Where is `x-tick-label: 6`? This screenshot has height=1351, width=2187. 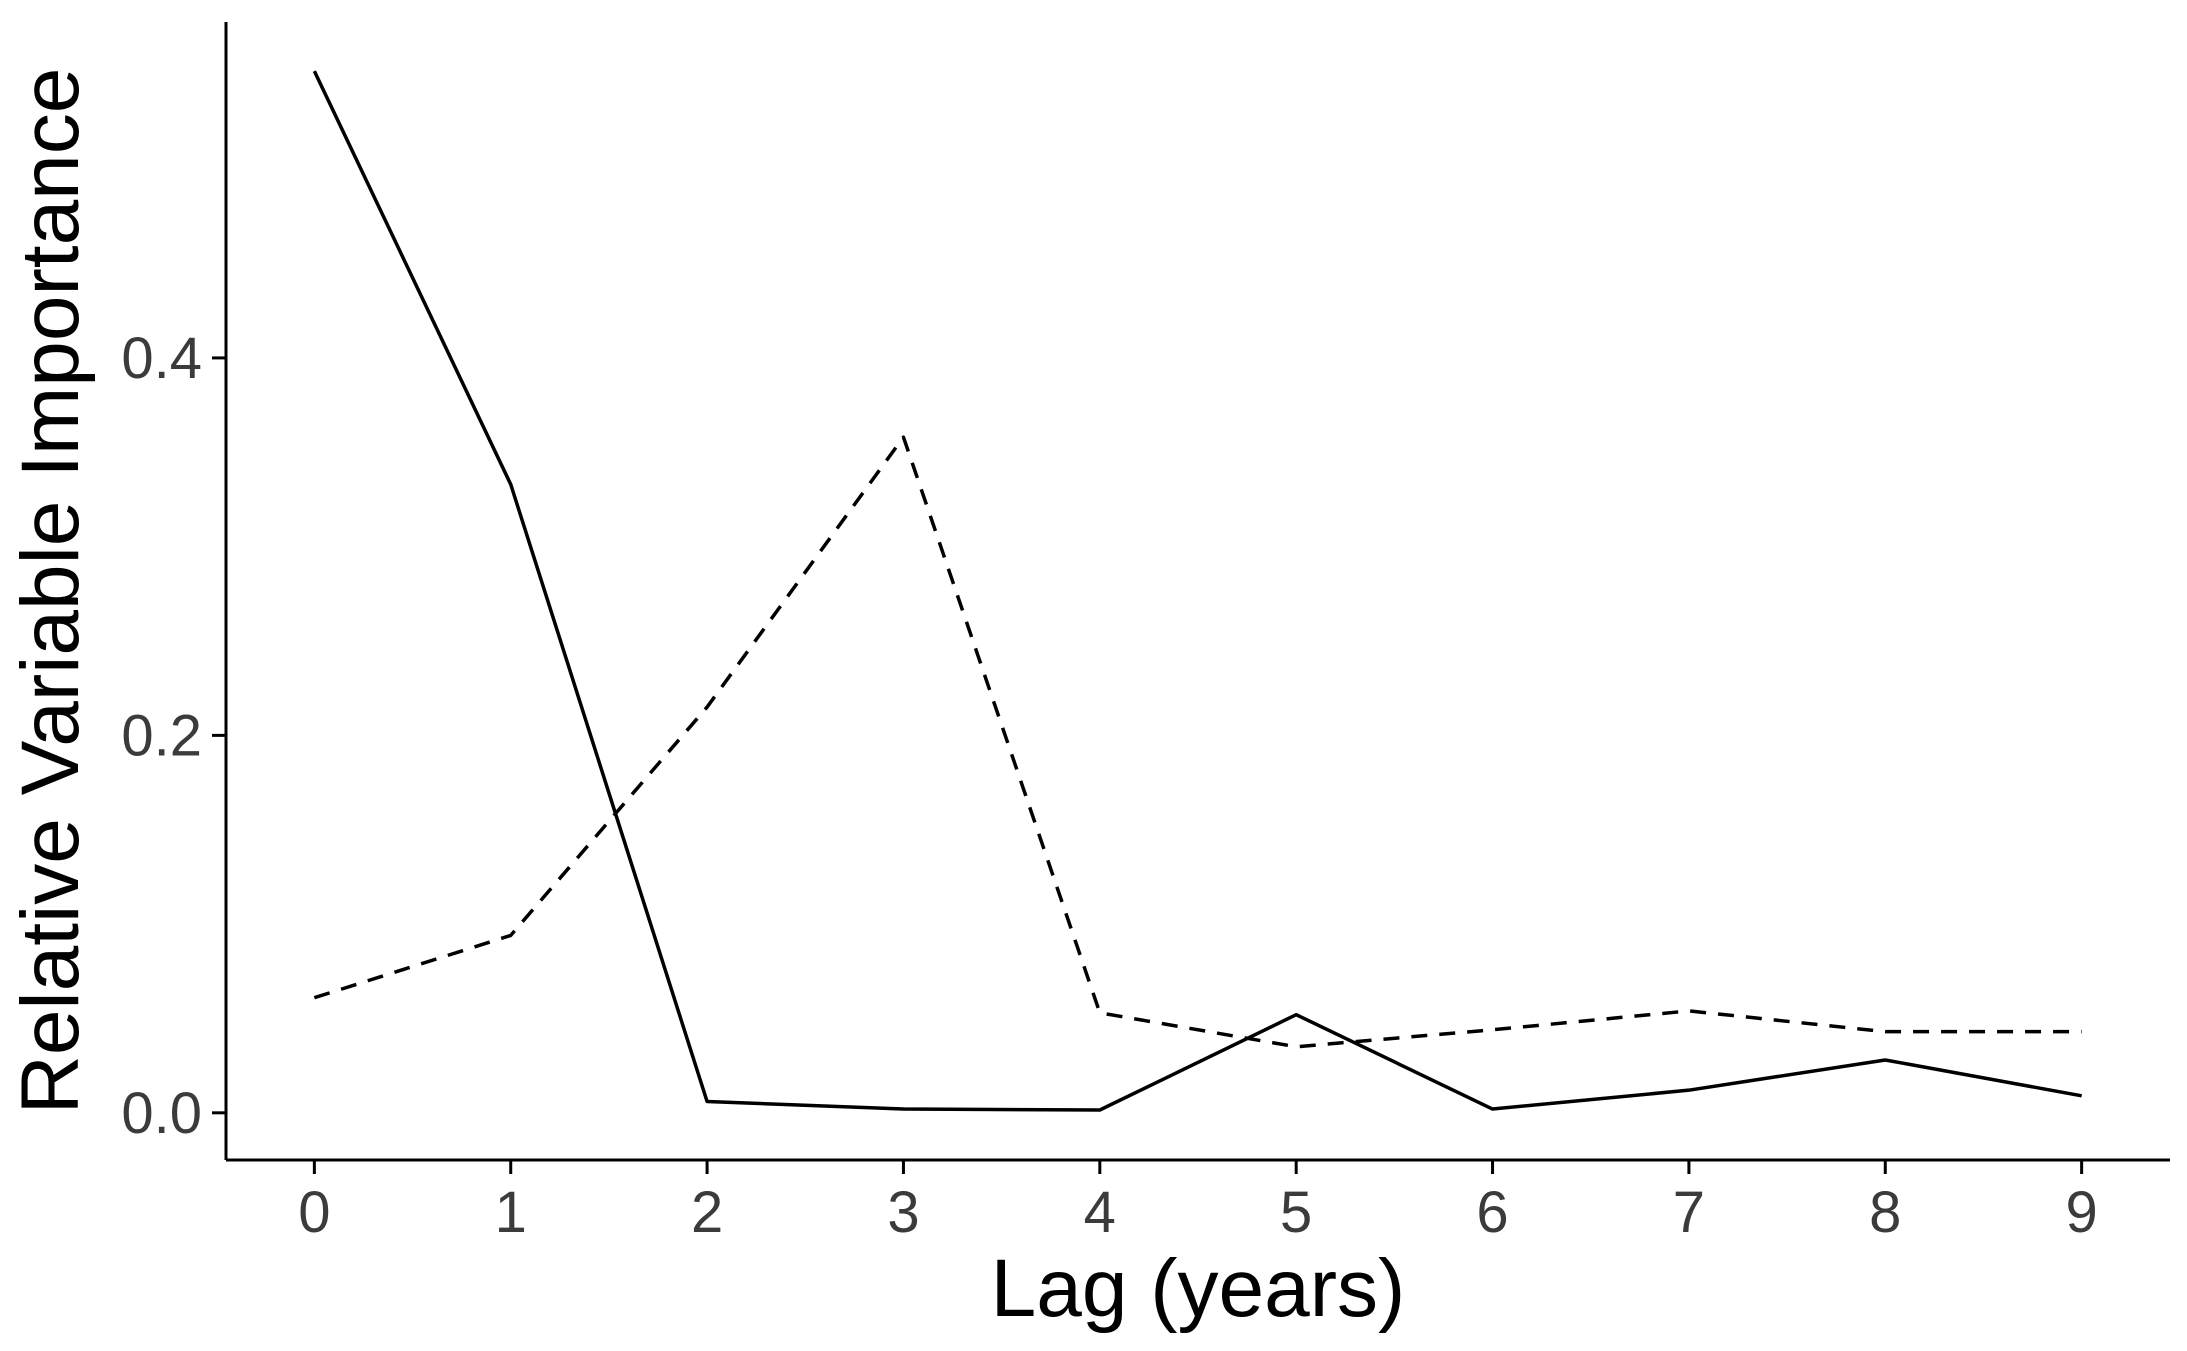 x-tick-label: 6 is located at coordinates (1492, 1212).